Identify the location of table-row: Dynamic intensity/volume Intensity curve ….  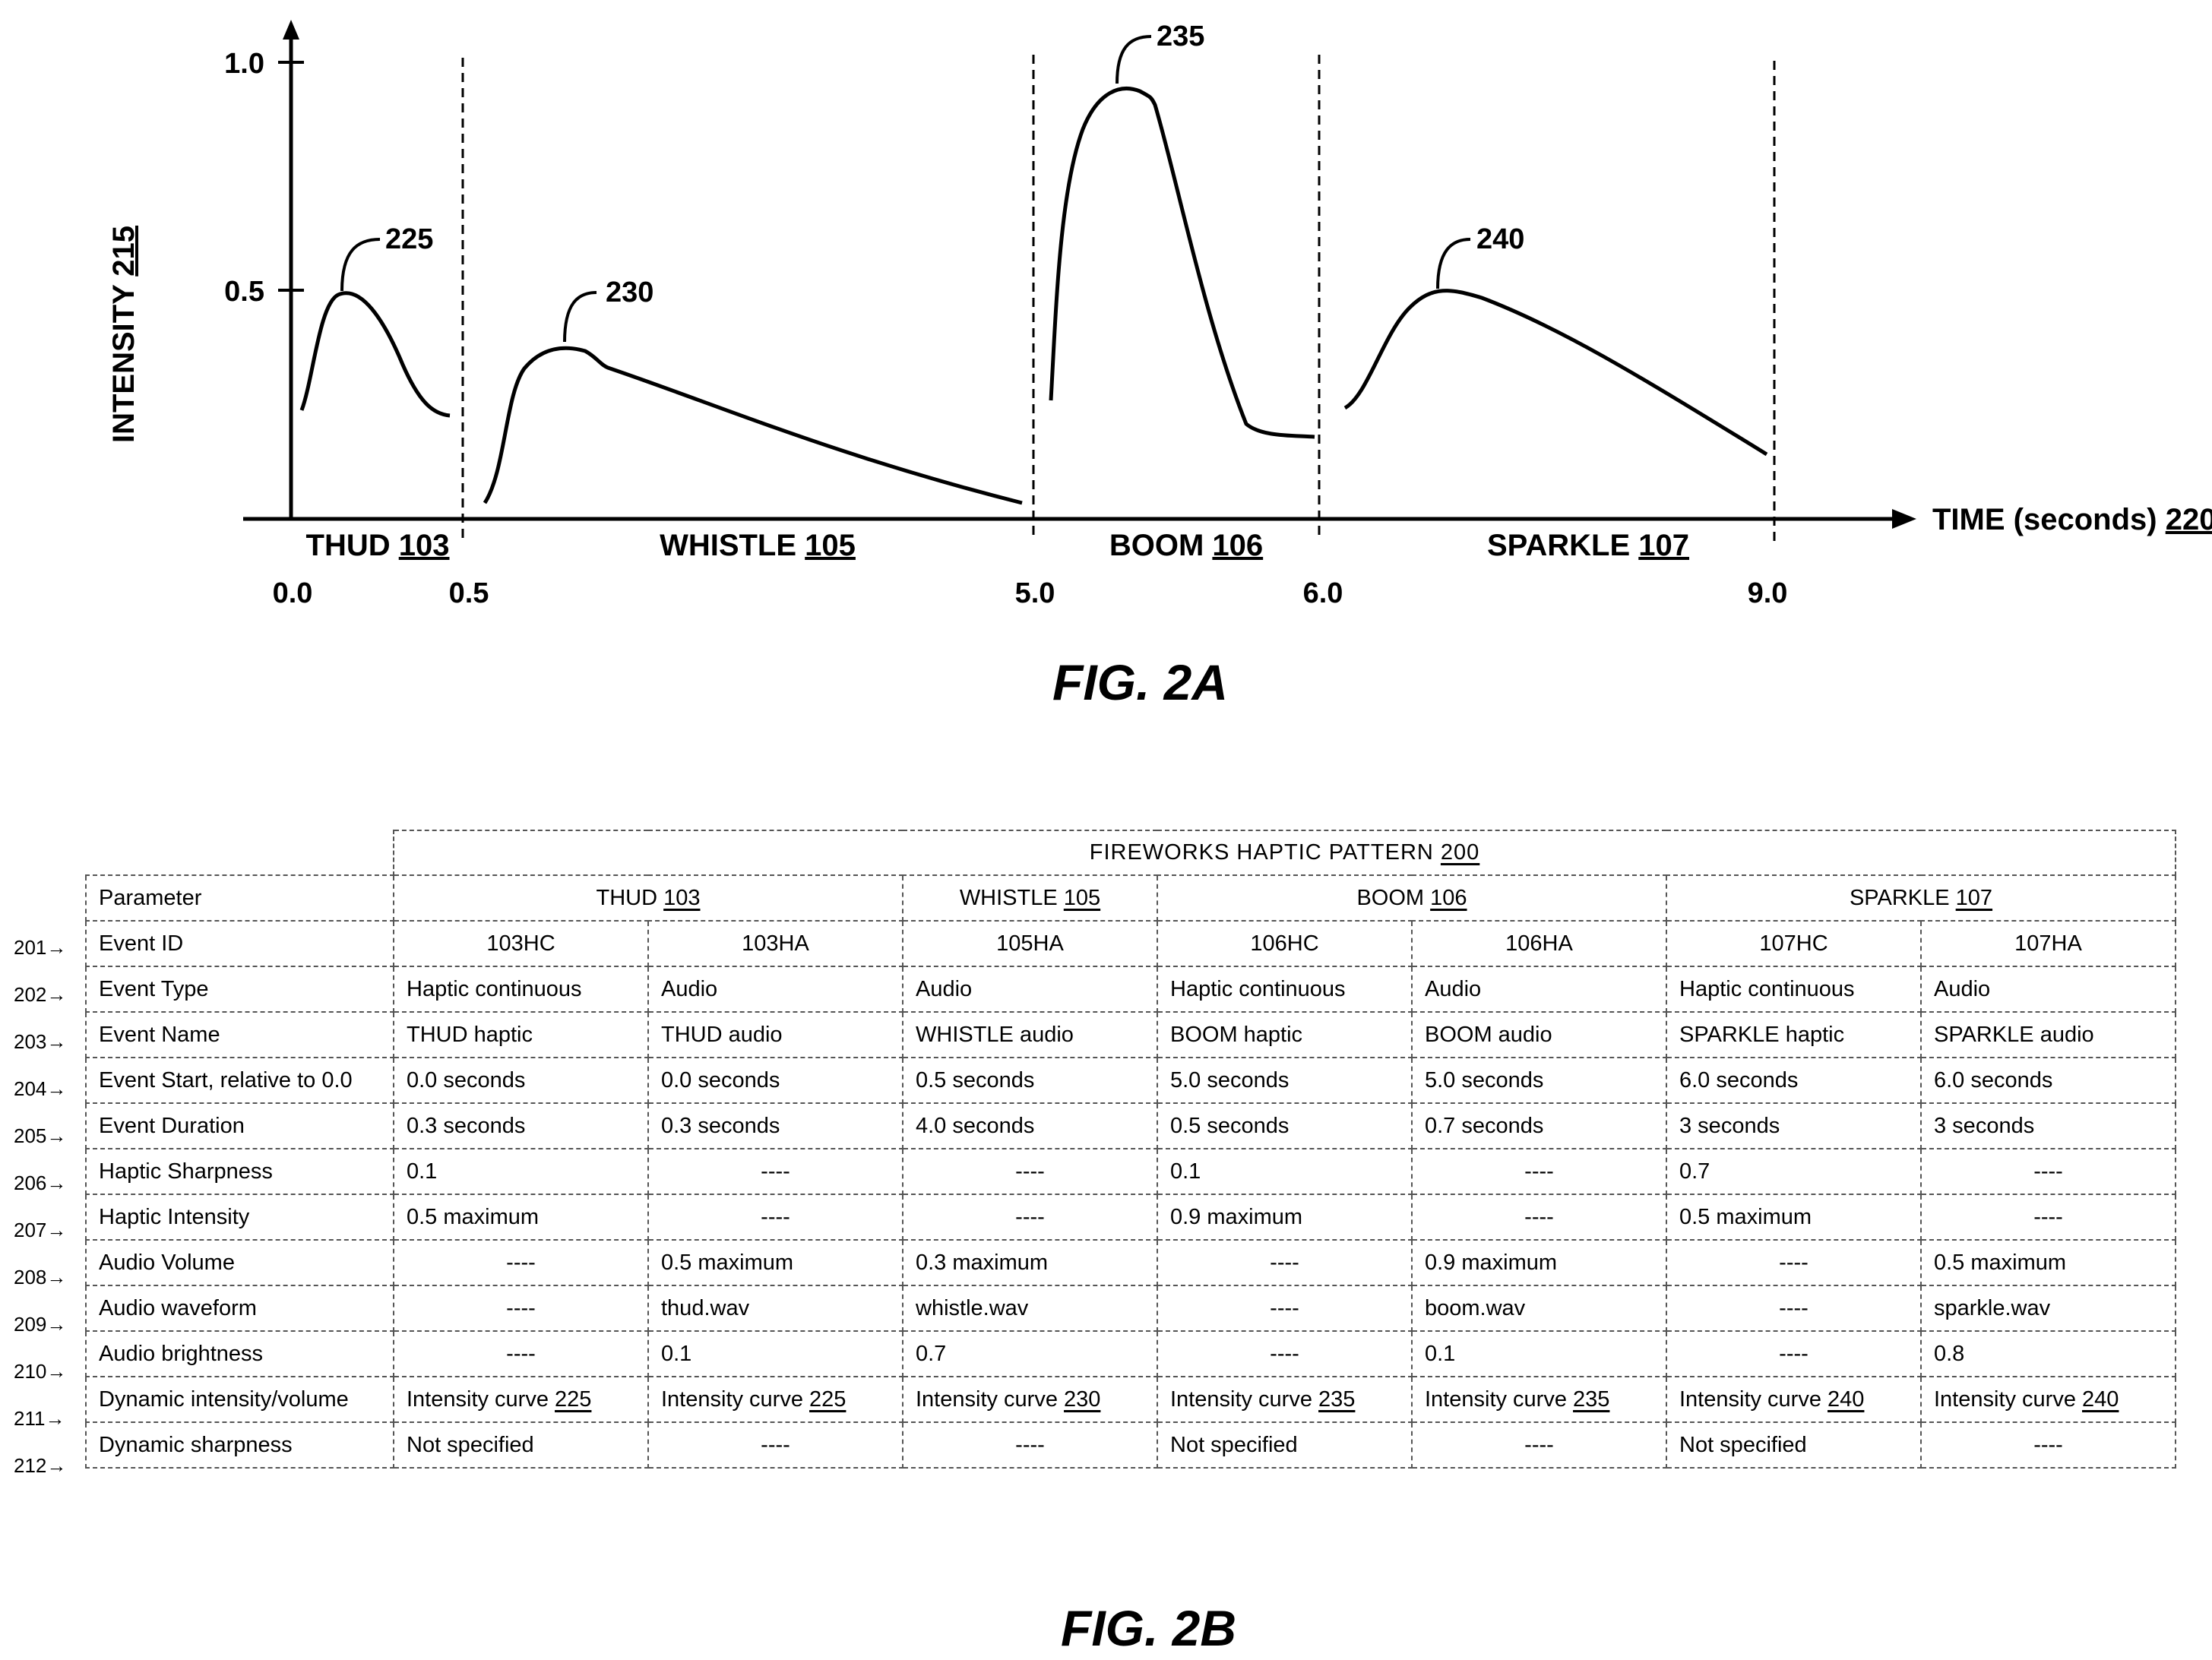
(1131, 1399).